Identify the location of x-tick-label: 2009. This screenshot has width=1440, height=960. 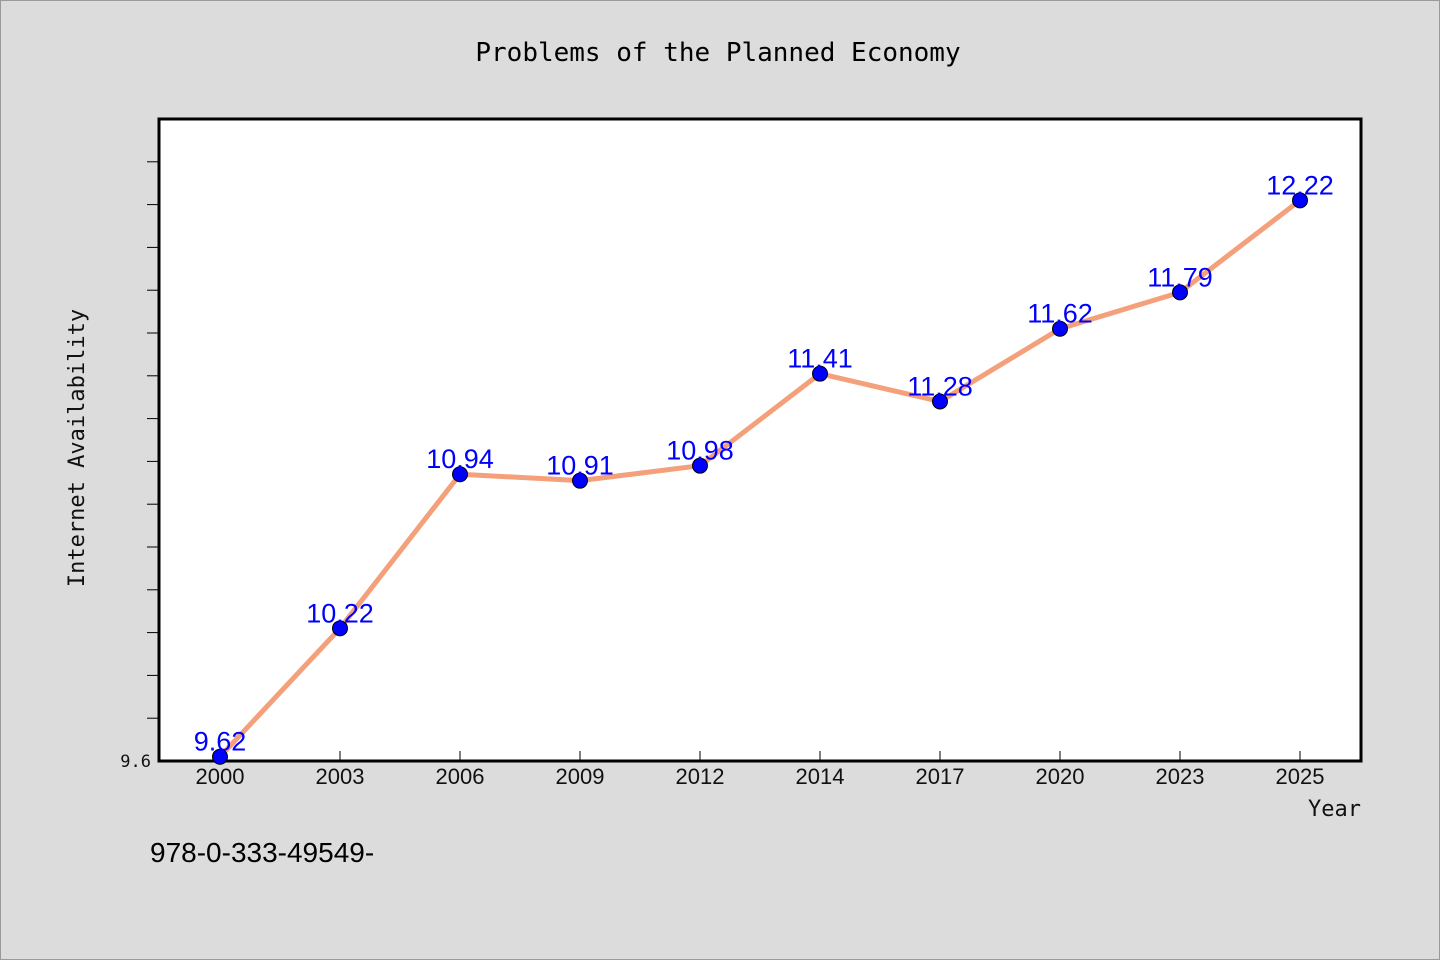
(580, 776).